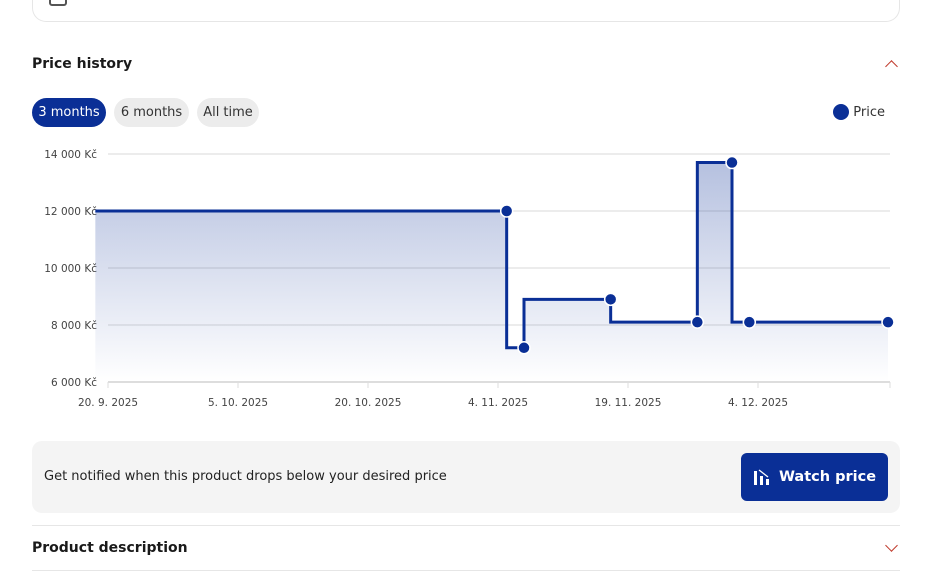 The width and height of the screenshot is (932, 582). I want to click on chart-legend: Price, so click(859, 112).